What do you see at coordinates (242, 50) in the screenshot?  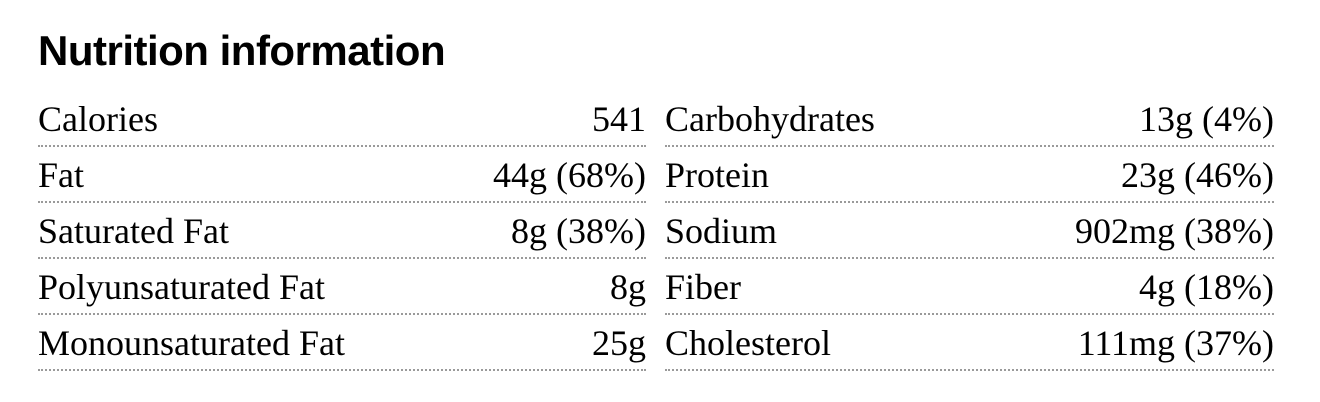 I see `nutrition-title: Nutrition information` at bounding box center [242, 50].